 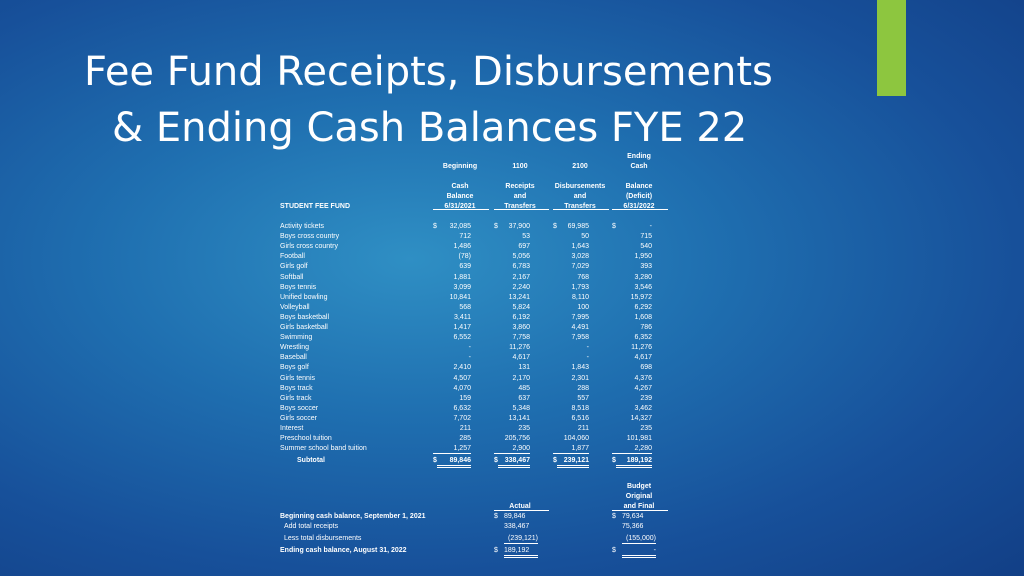 I want to click on cell-rec: 235, so click(x=524, y=428).